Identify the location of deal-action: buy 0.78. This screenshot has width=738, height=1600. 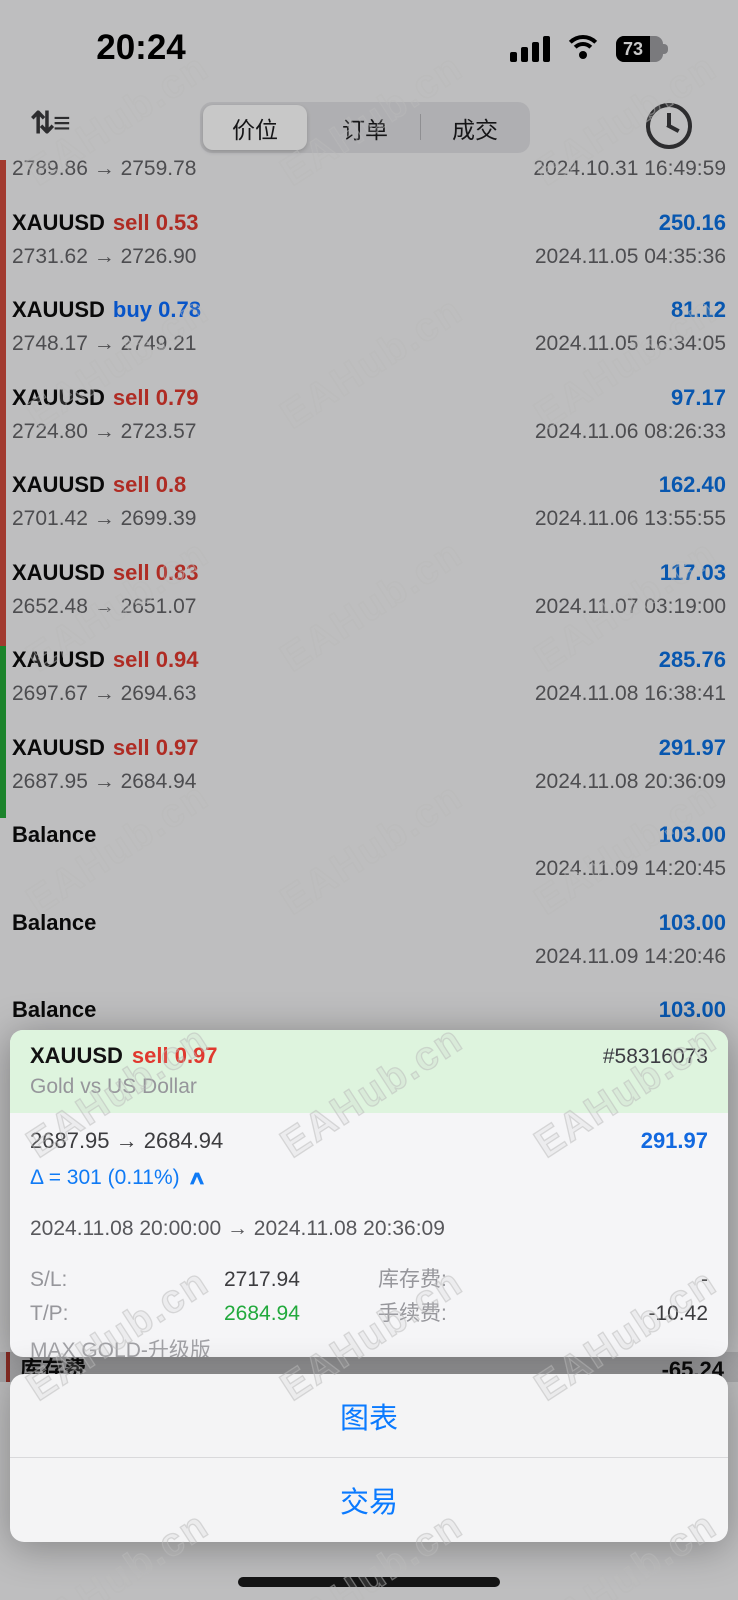
(156, 309).